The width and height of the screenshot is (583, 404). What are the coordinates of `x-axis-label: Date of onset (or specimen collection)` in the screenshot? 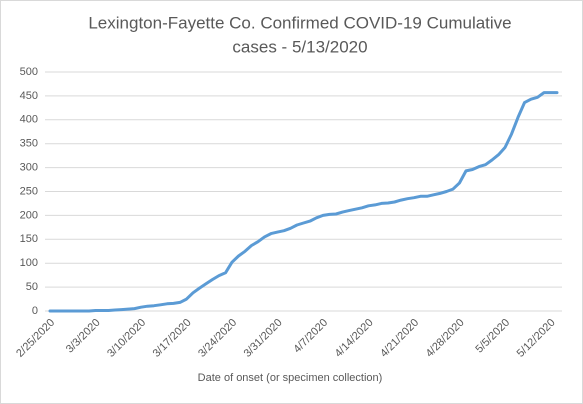 It's located at (290, 378).